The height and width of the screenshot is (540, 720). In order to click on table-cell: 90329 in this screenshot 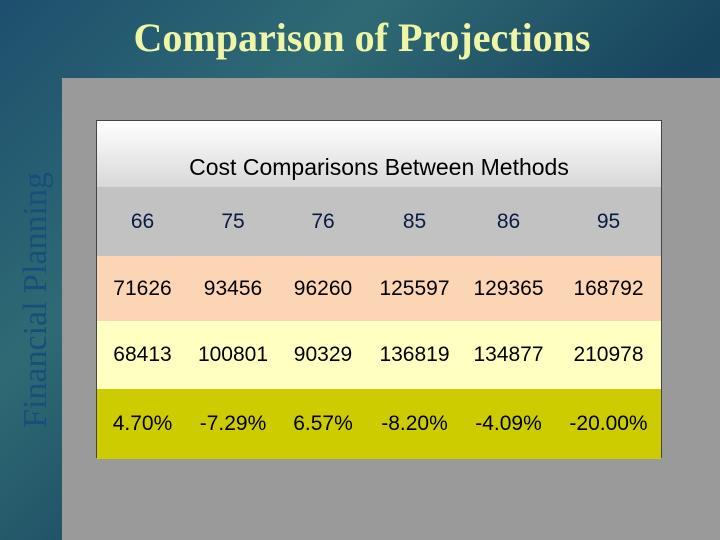, I will do `click(323, 354)`.